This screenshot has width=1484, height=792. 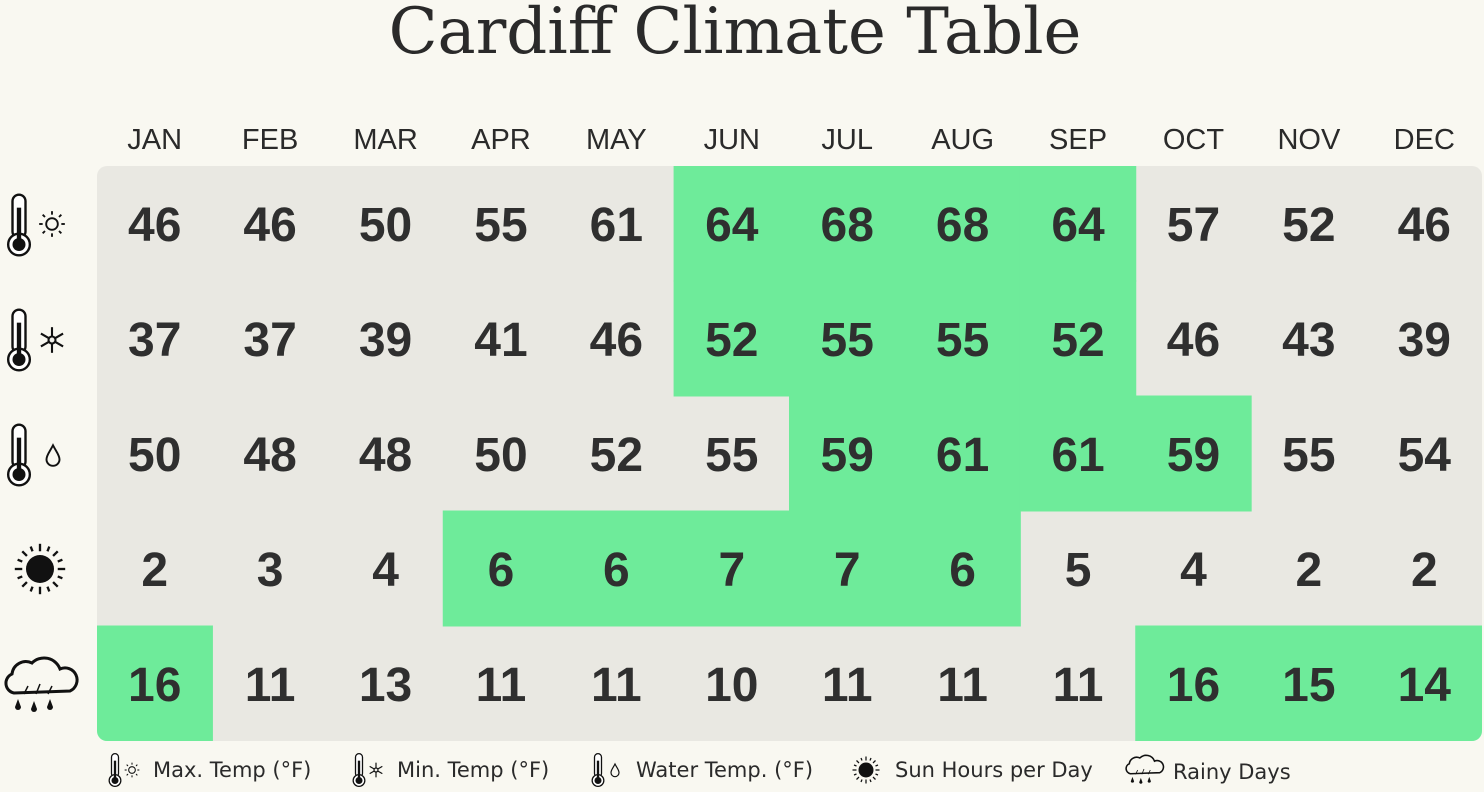 What do you see at coordinates (52, 340) in the screenshot?
I see `icon-snow` at bounding box center [52, 340].